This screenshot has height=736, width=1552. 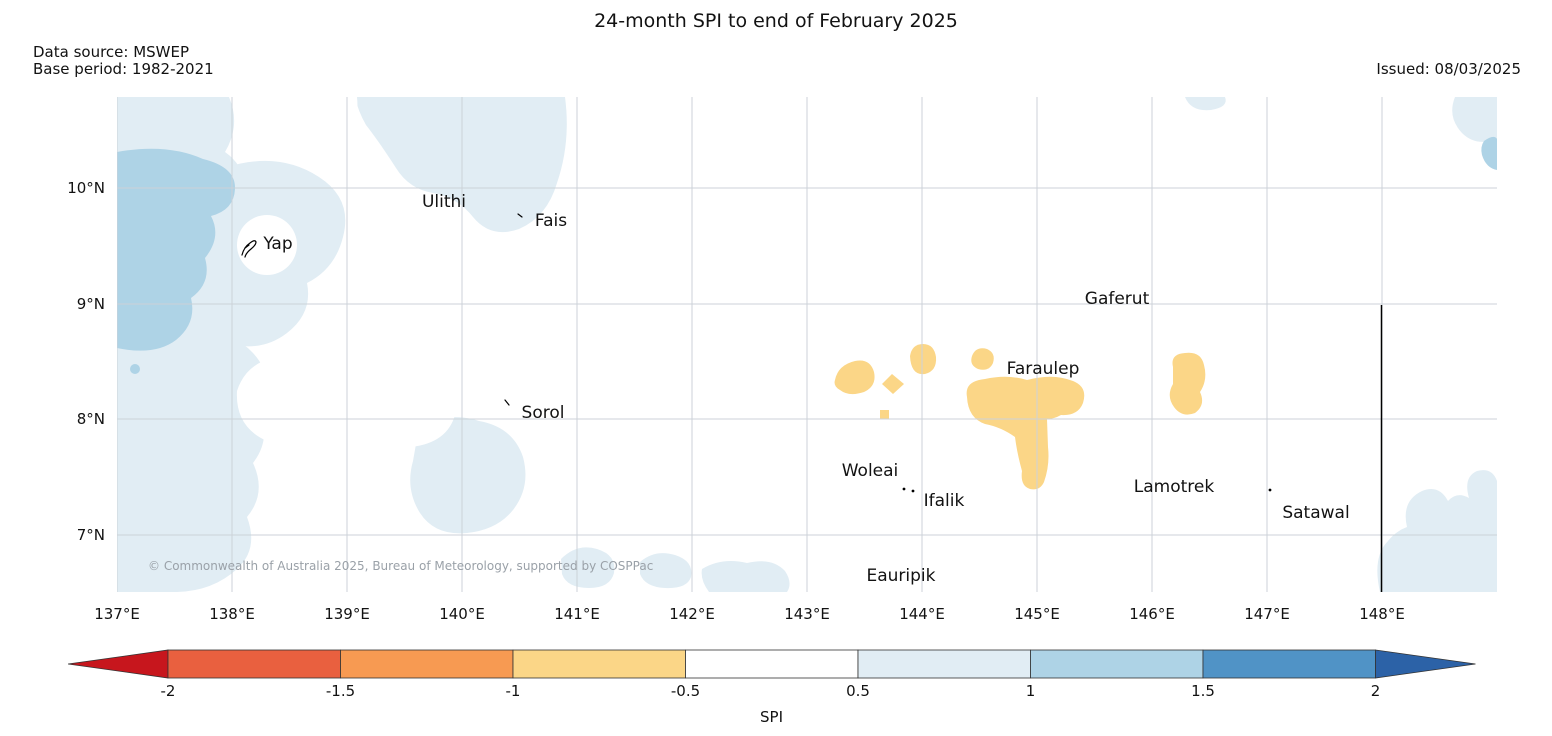 What do you see at coordinates (1270, 490) in the screenshot?
I see `satawal-island-mark` at bounding box center [1270, 490].